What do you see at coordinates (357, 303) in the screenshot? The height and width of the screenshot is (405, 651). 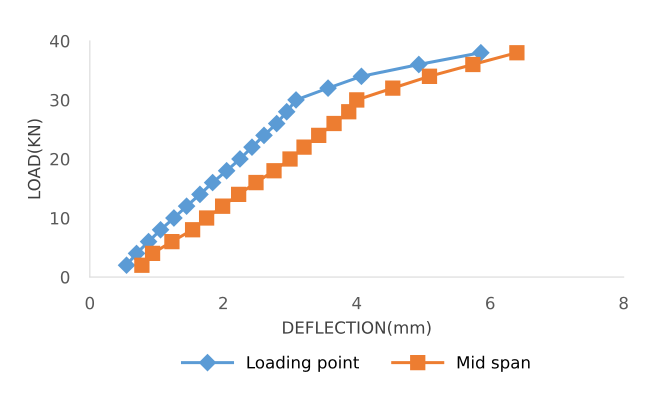 I see `x-tick-label: 4` at bounding box center [357, 303].